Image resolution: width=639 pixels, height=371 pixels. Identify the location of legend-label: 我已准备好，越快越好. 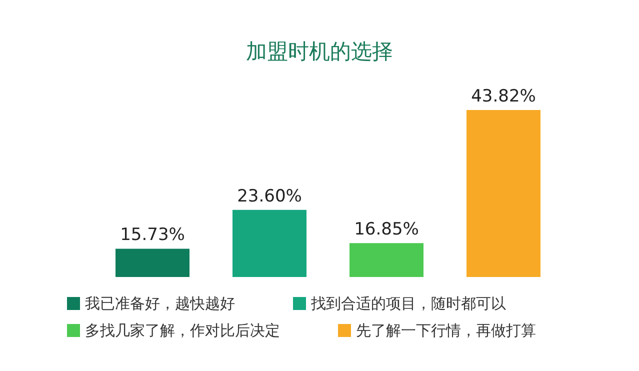
(160, 303).